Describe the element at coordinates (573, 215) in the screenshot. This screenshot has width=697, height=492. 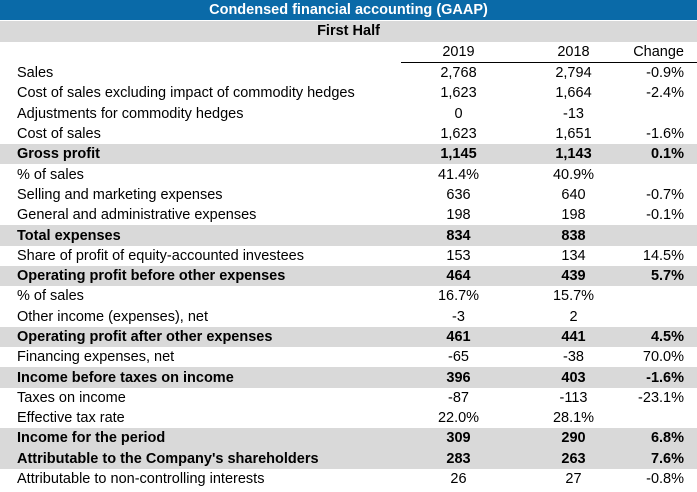
I see `row-value-2018: 198` at that location.